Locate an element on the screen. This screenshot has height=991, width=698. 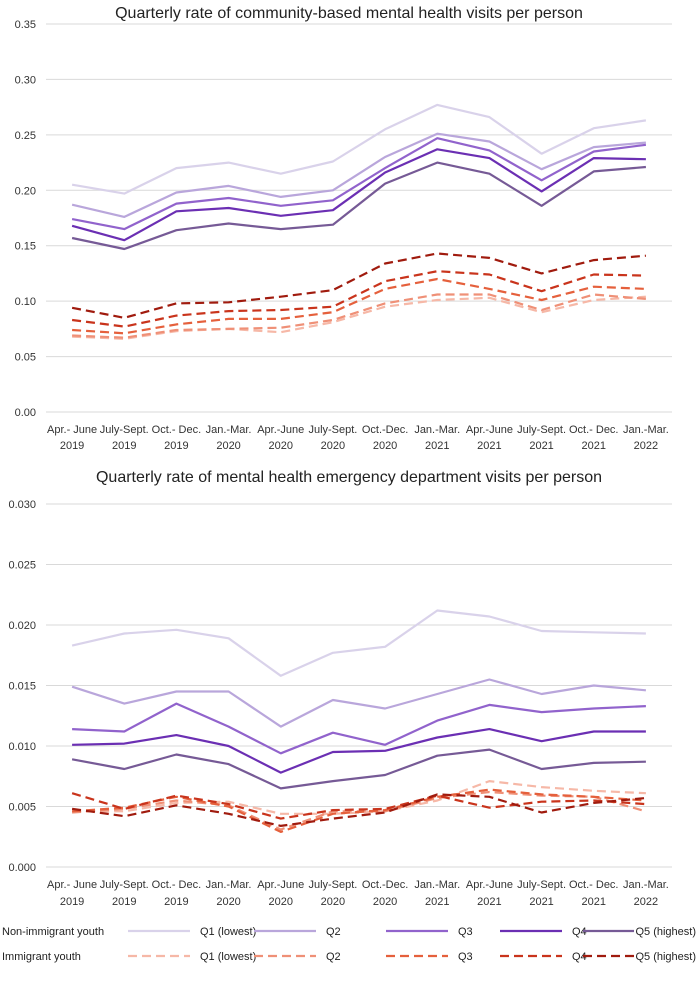
y-tick-label: 0.35 is located at coordinates (25, 25).